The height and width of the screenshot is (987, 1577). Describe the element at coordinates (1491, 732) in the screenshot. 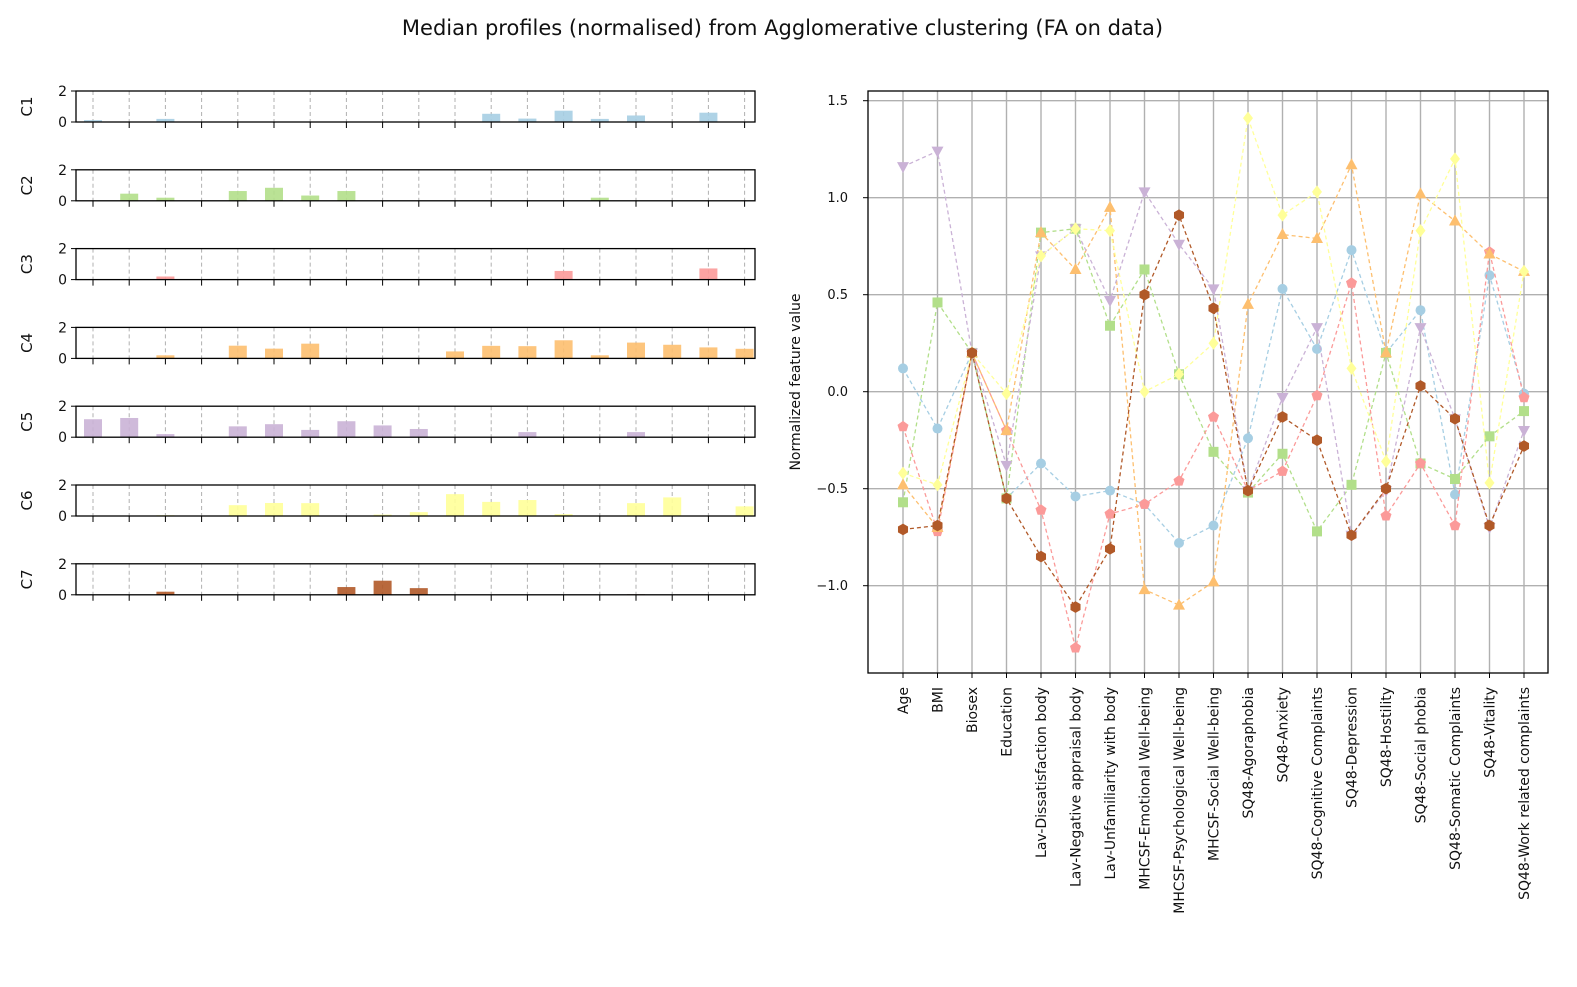

I see `line-x-tick-label: SQ48-Vitality` at that location.